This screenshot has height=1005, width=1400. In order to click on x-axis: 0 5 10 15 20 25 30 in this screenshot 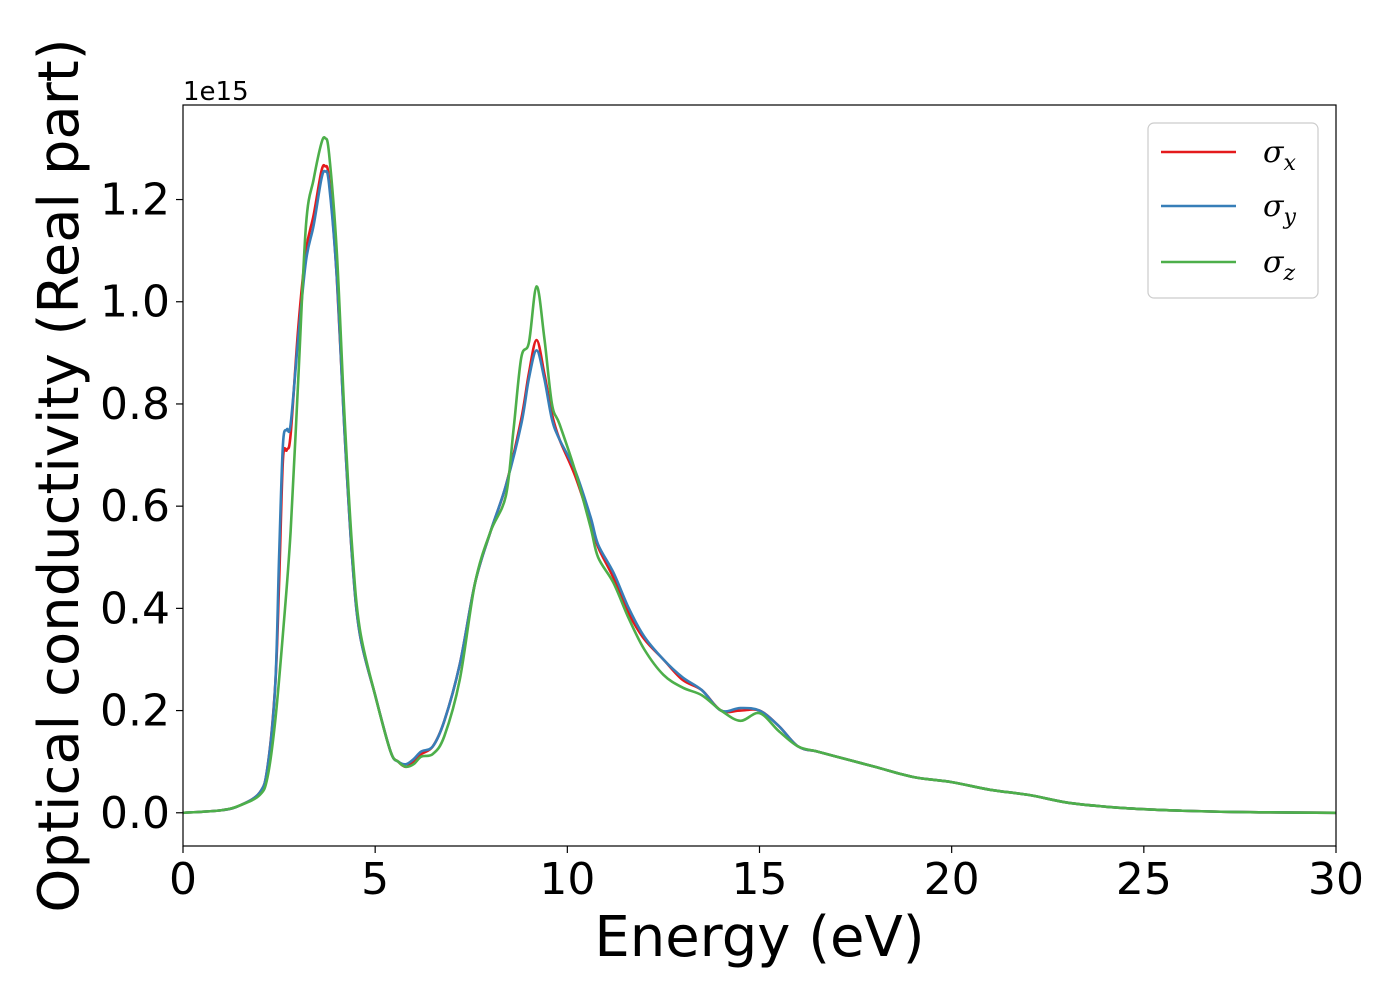, I will do `click(766, 875)`.